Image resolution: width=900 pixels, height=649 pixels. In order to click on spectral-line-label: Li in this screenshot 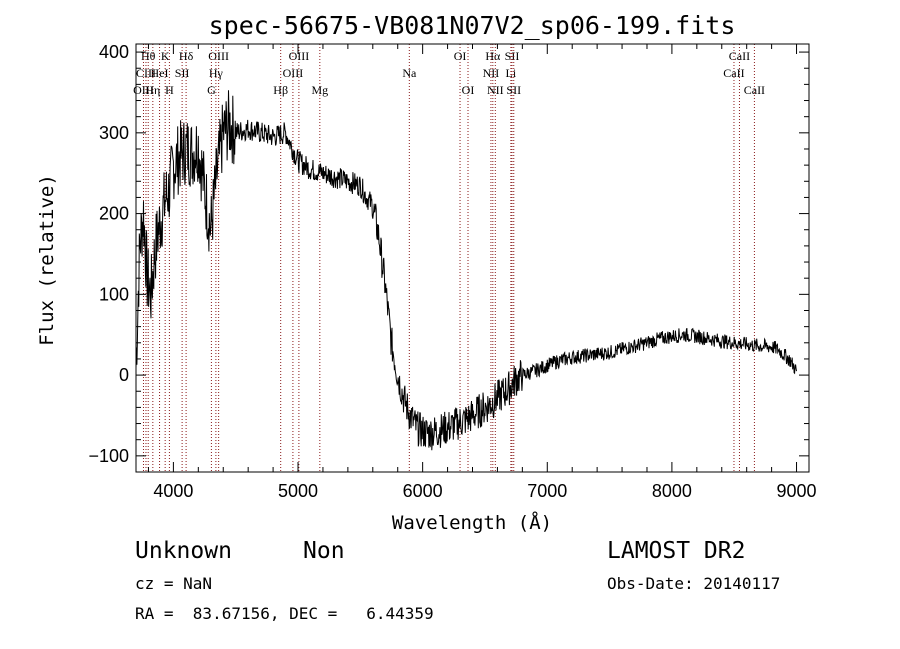, I will do `click(511, 73)`.